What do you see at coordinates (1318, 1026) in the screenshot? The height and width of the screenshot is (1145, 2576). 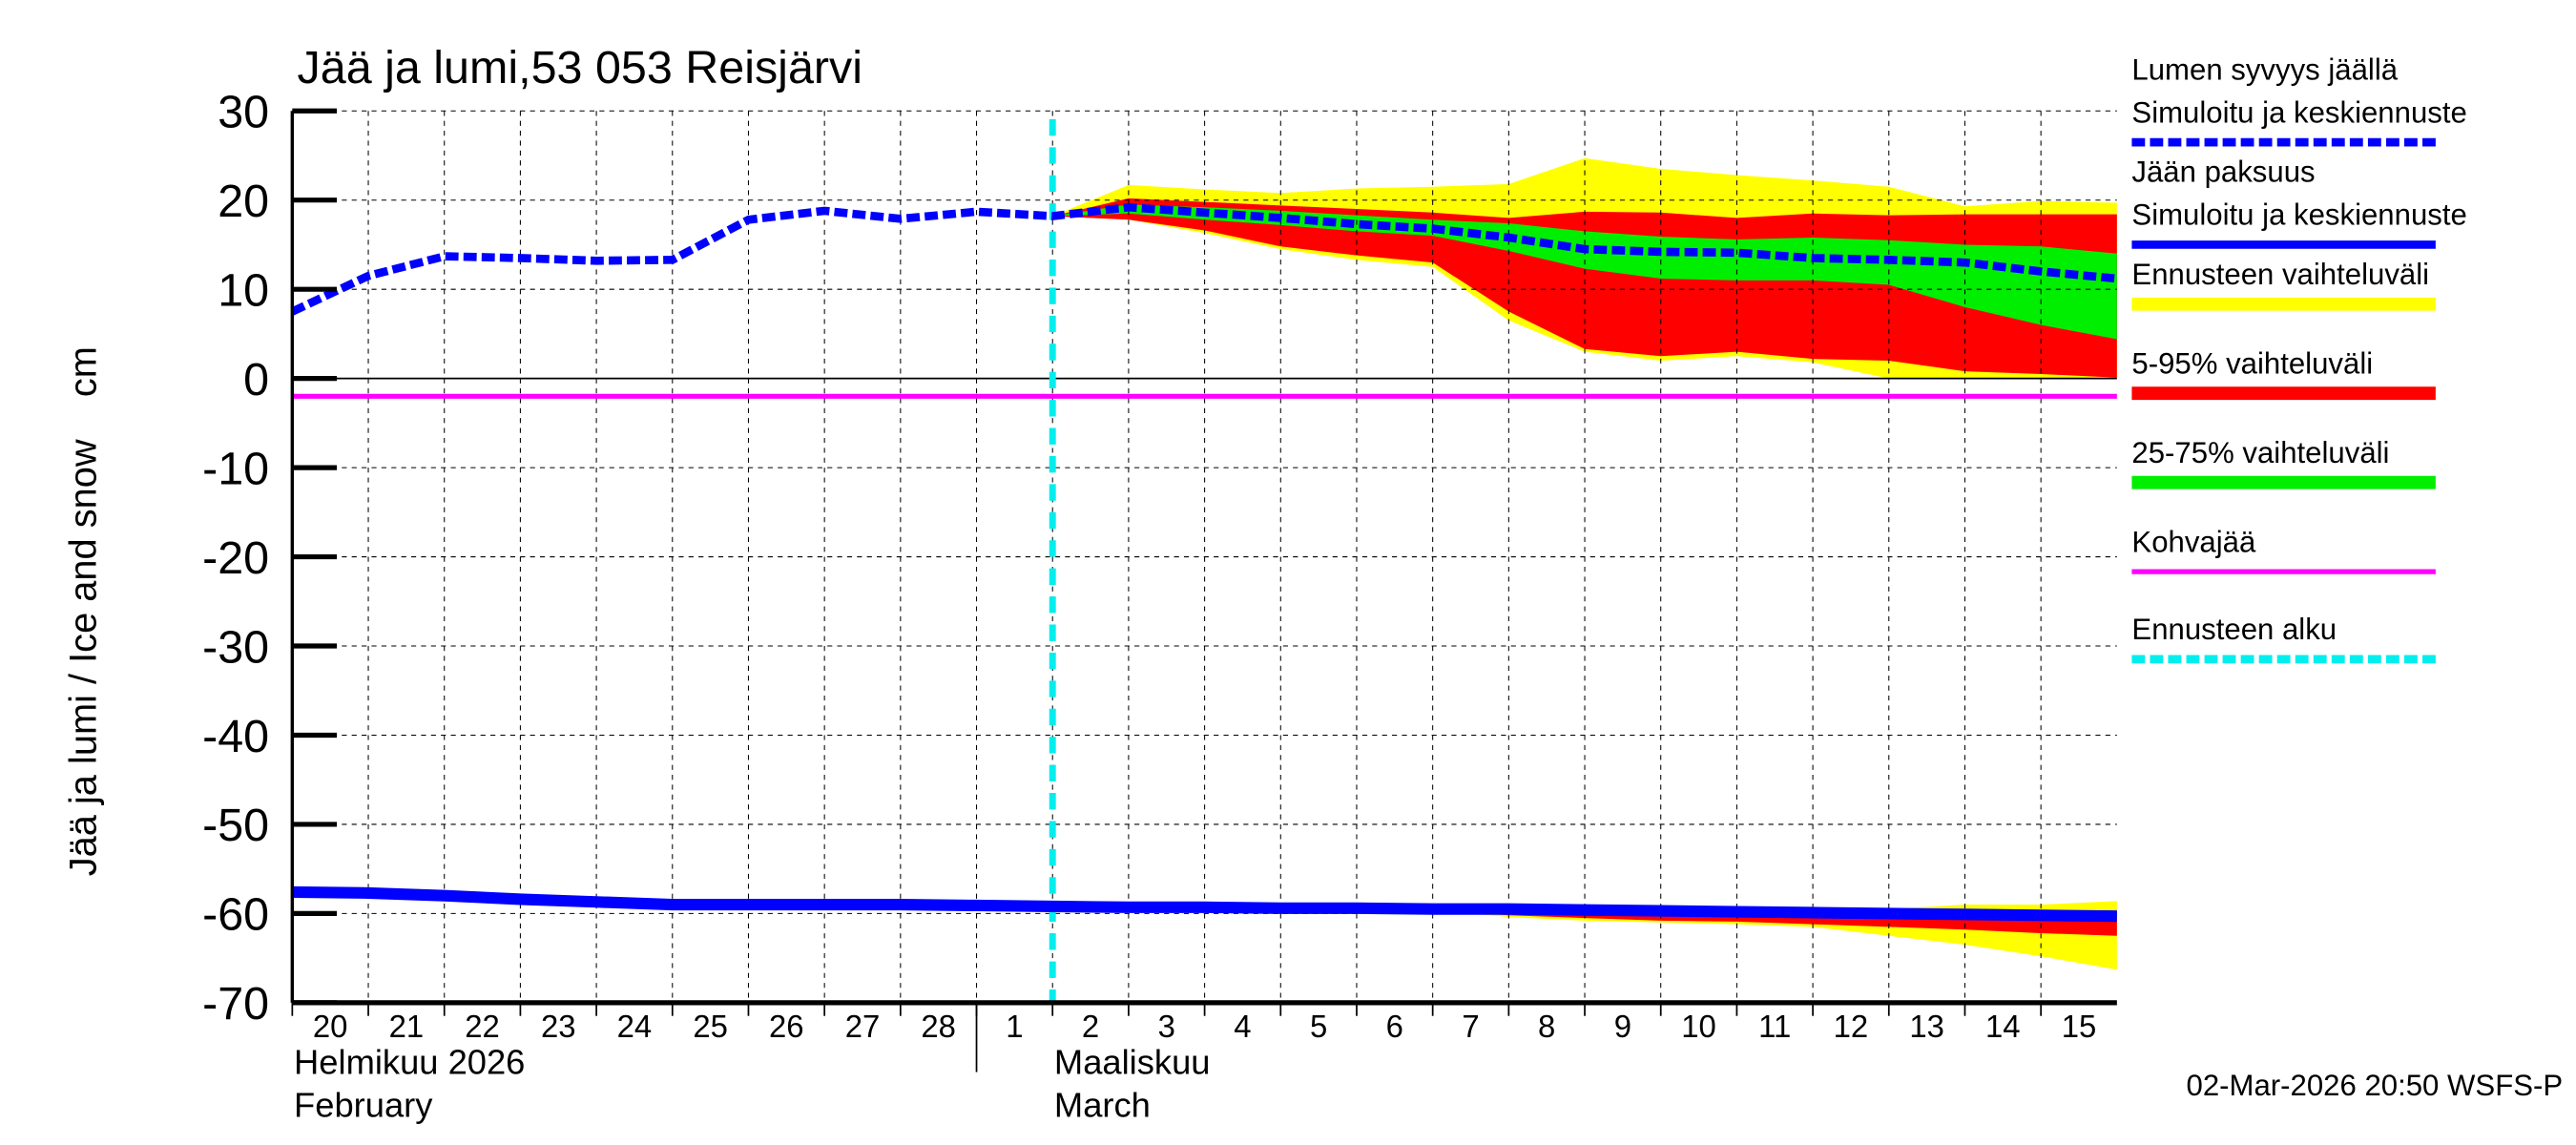 I see `x-tick-label: 5` at bounding box center [1318, 1026].